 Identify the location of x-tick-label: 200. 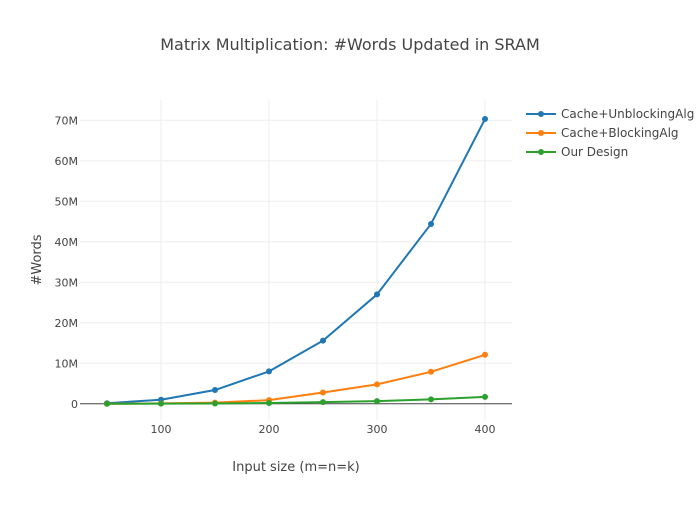
(269, 429).